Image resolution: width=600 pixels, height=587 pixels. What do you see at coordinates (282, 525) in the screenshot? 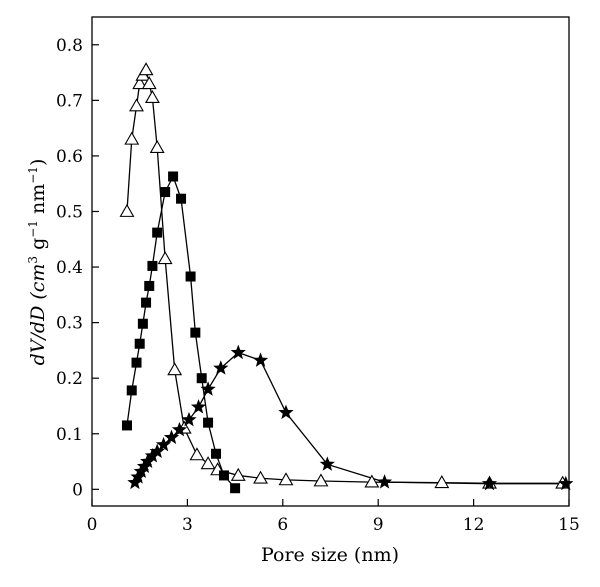
I see `x-tick-label: 6` at bounding box center [282, 525].